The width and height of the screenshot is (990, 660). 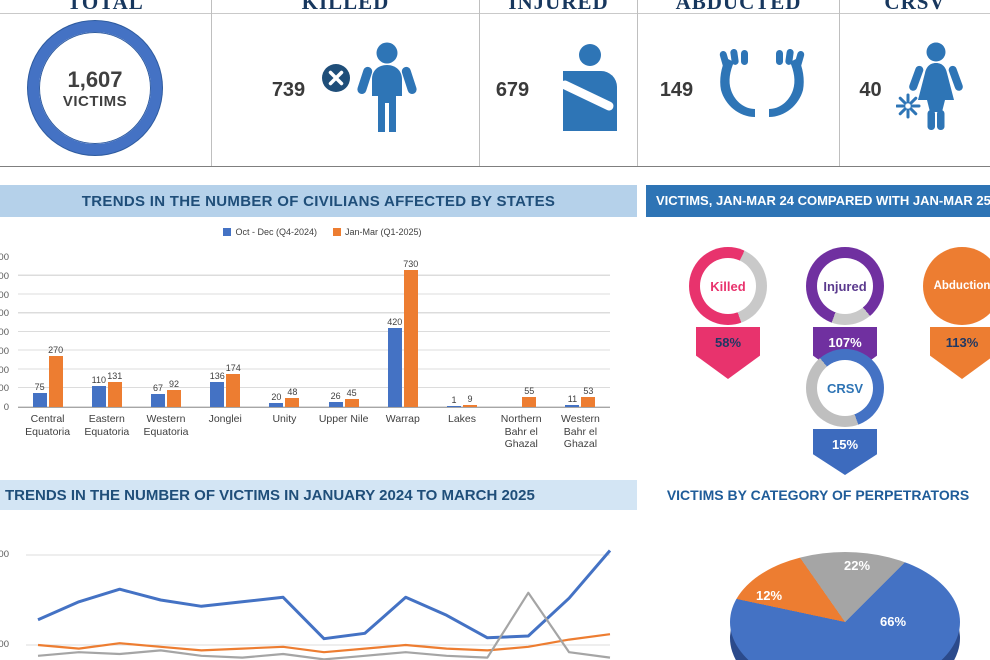 What do you see at coordinates (956, 286) in the screenshot?
I see `abduction-donut-icon: Abduction` at bounding box center [956, 286].